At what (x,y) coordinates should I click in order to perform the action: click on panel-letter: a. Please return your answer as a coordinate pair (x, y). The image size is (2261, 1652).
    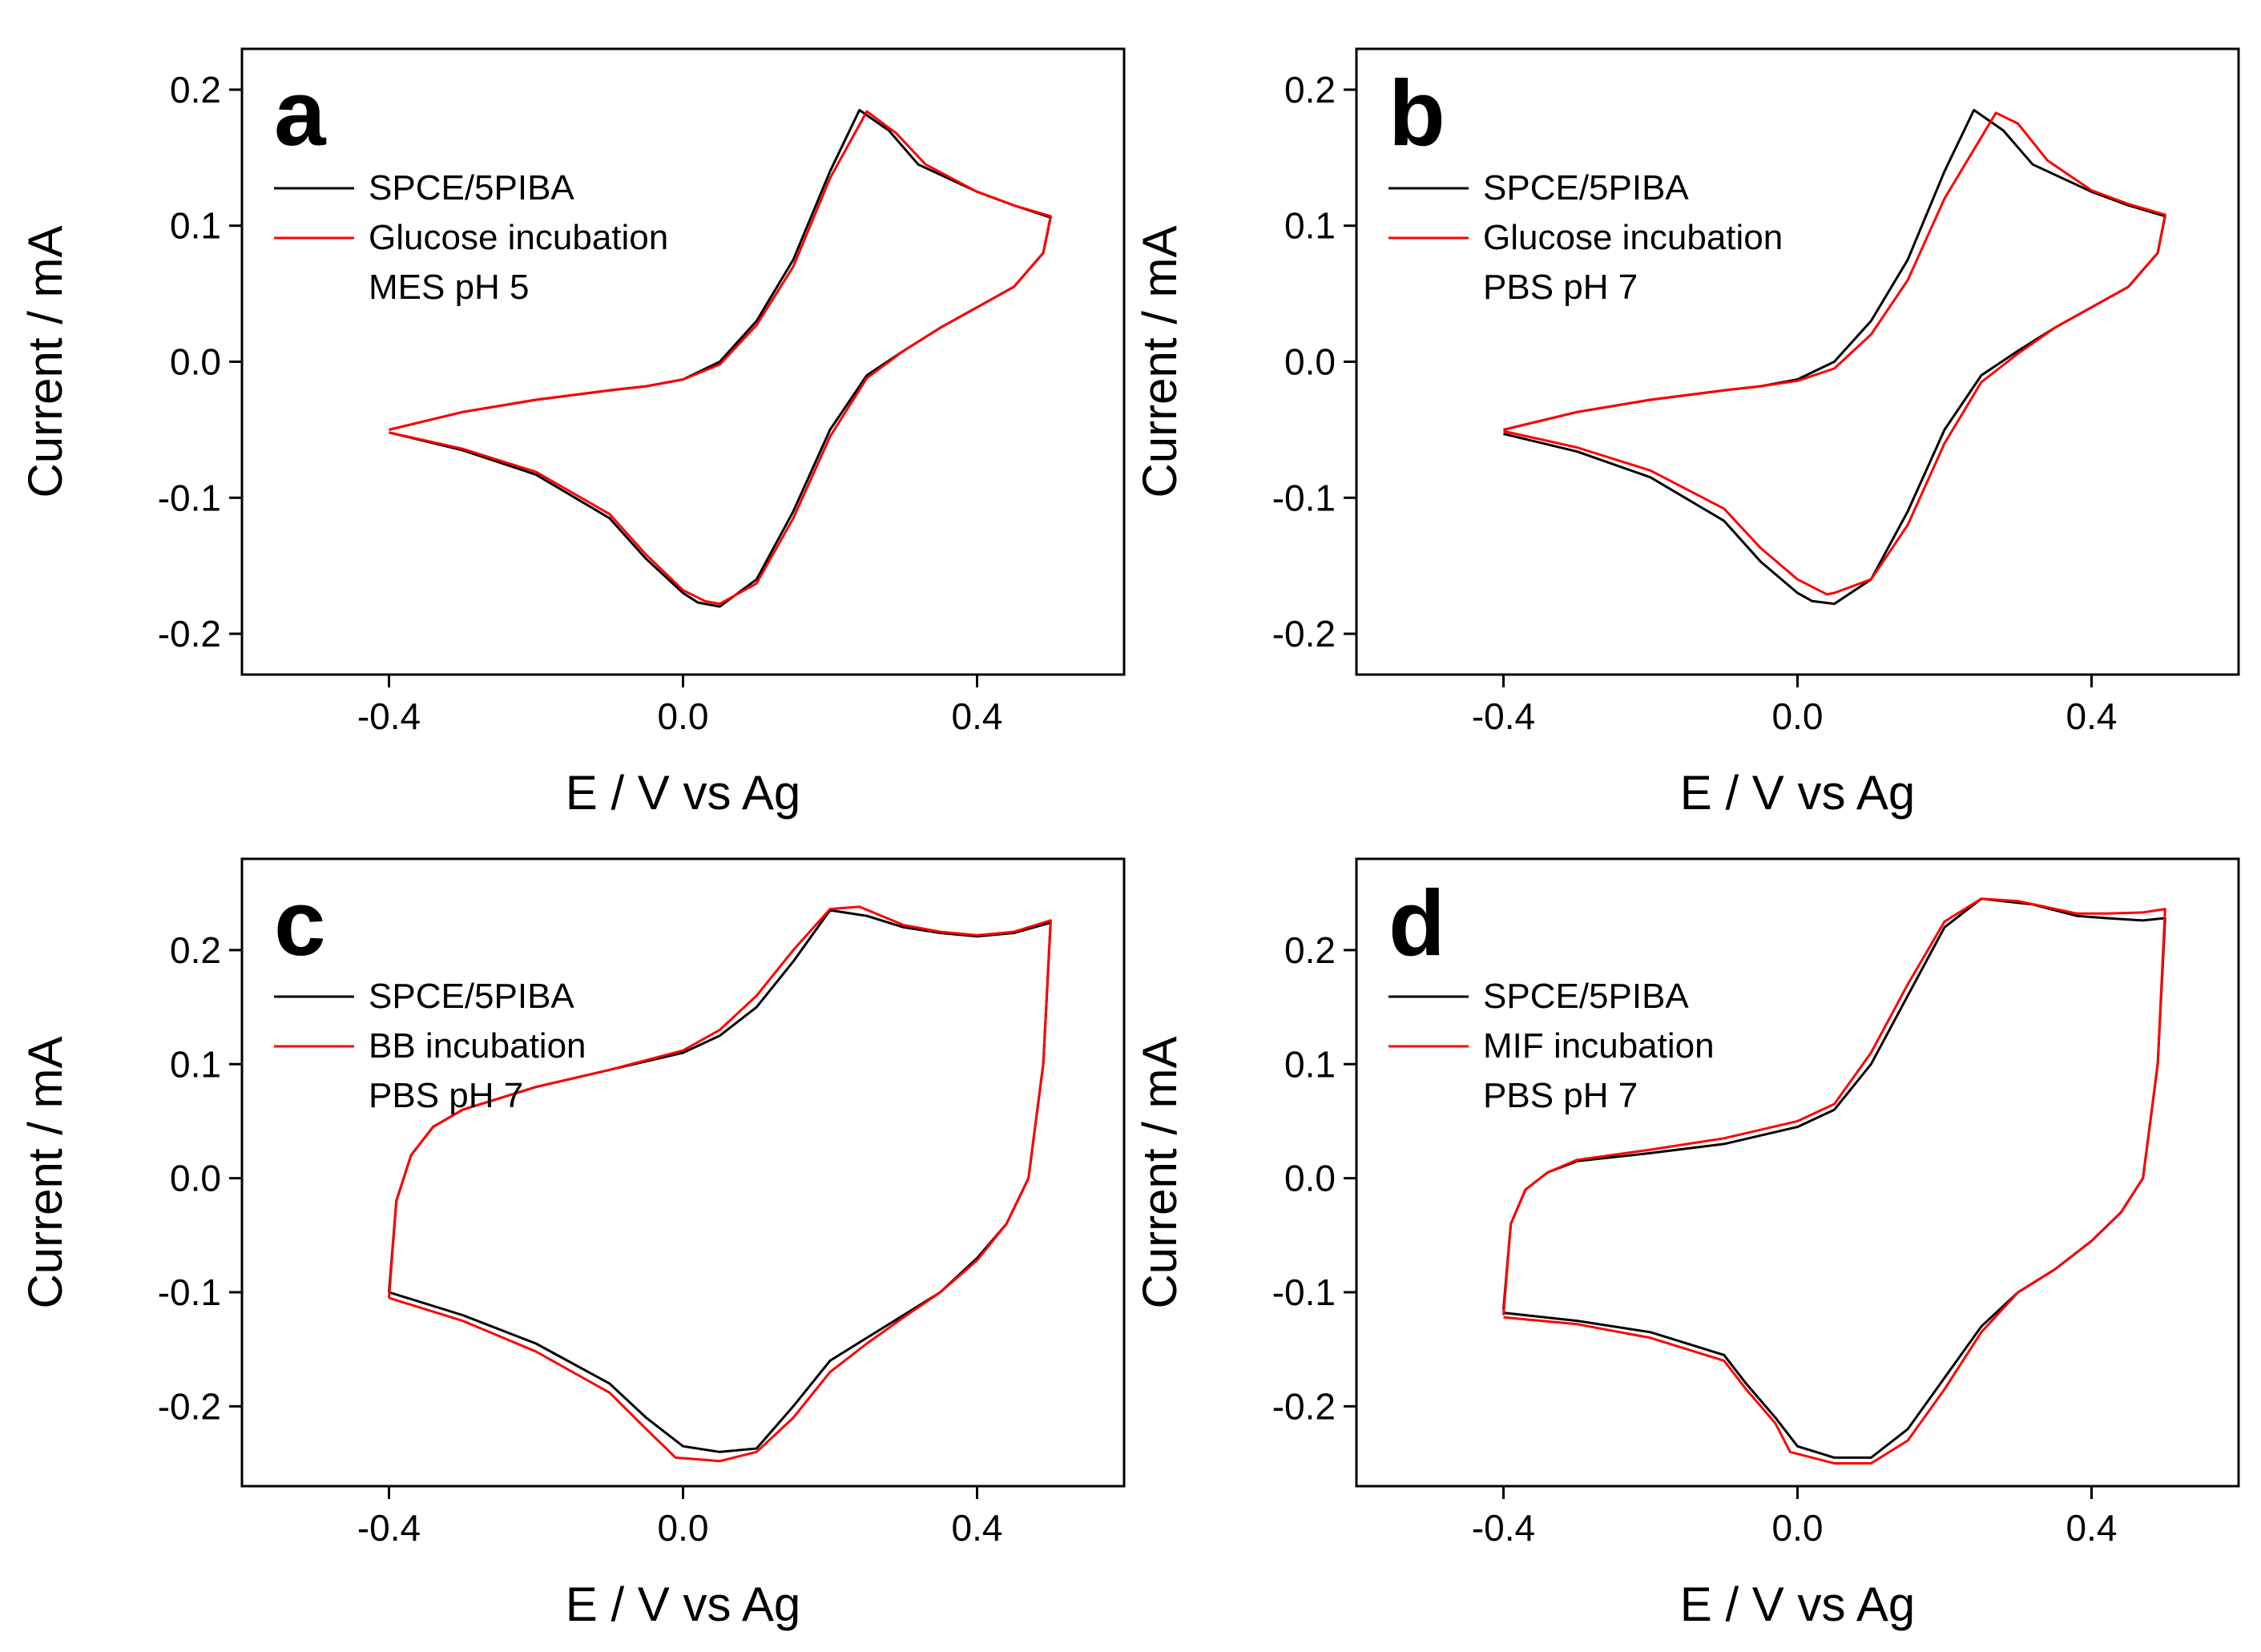
    Looking at the image, I should click on (300, 113).